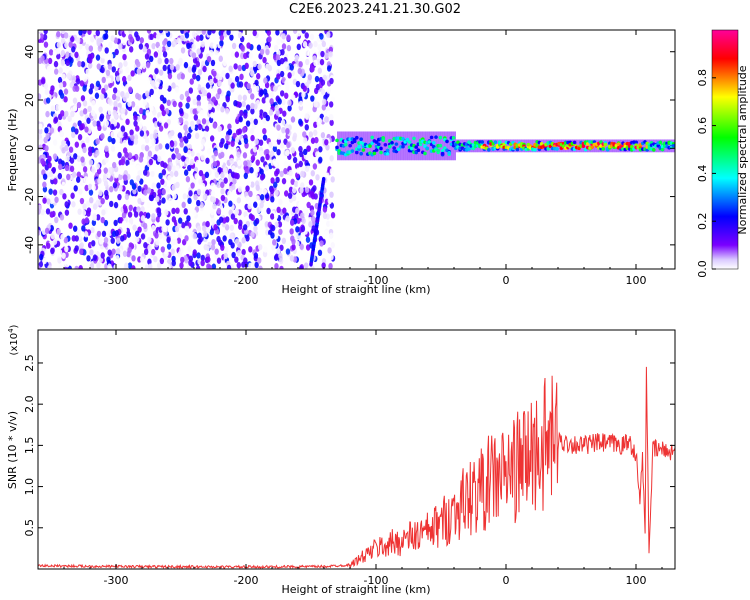  Describe the element at coordinates (29, 446) in the screenshot. I see `snr-ytick-label: 1.5` at that location.